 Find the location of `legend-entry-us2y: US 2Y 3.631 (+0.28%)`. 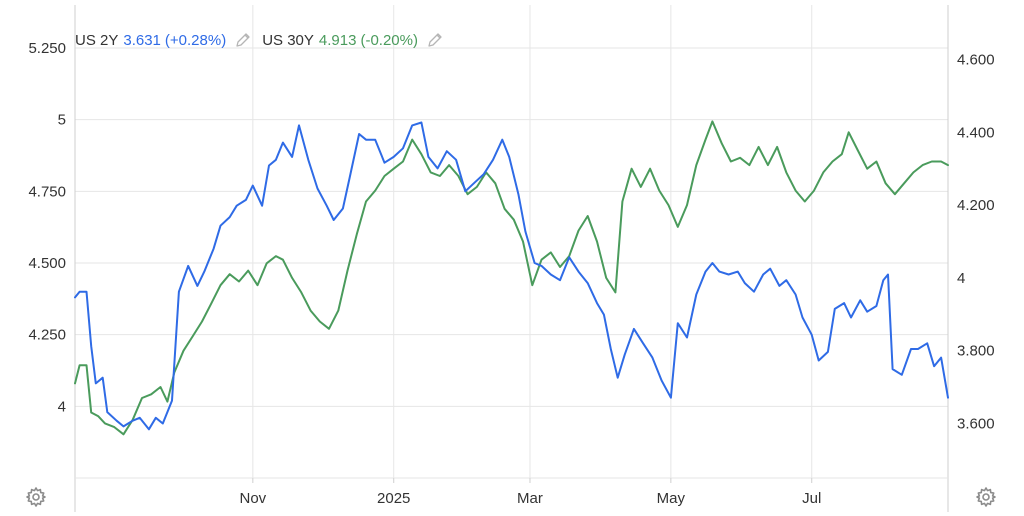

legend-entry-us2y: US 2Y 3.631 (+0.28%) is located at coordinates (163, 40).